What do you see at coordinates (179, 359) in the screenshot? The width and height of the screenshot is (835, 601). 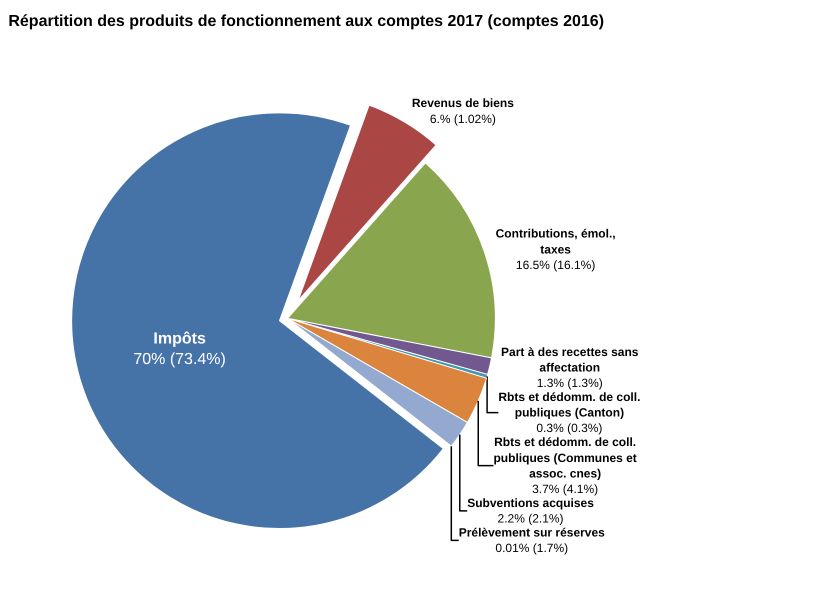 I see `data-label: 70% (73.4%)` at bounding box center [179, 359].